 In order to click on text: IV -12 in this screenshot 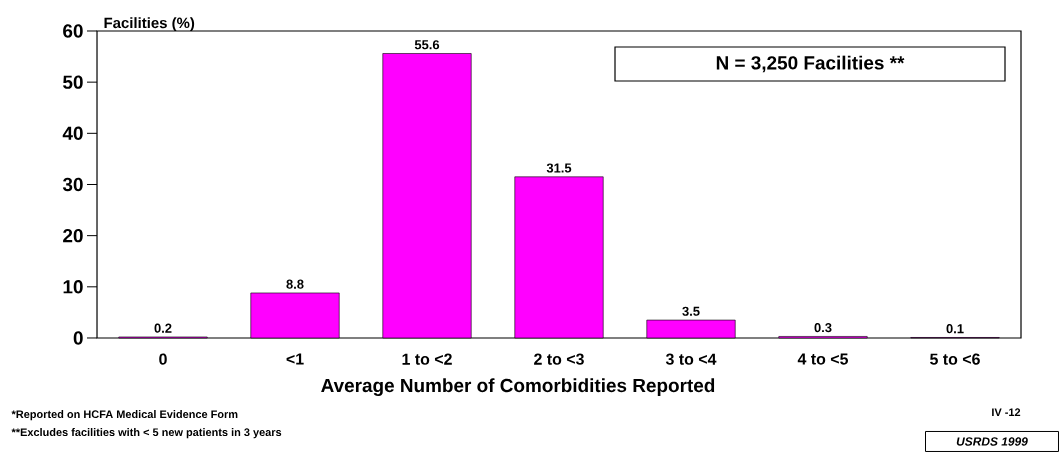, I will do `click(1006, 412)`.